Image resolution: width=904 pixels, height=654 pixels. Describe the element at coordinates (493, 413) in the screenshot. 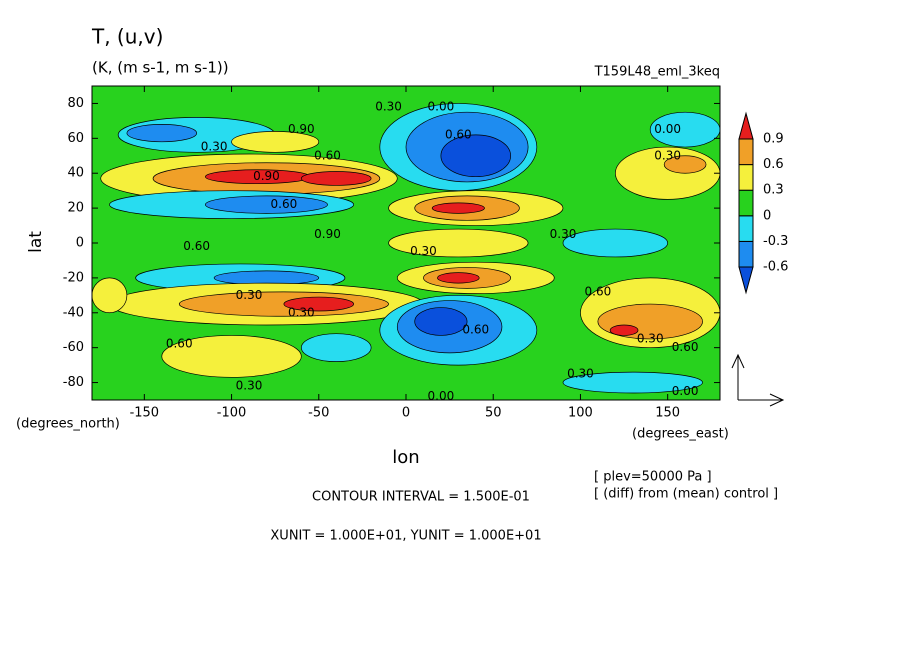

I see `x-tick-label: 50` at that location.